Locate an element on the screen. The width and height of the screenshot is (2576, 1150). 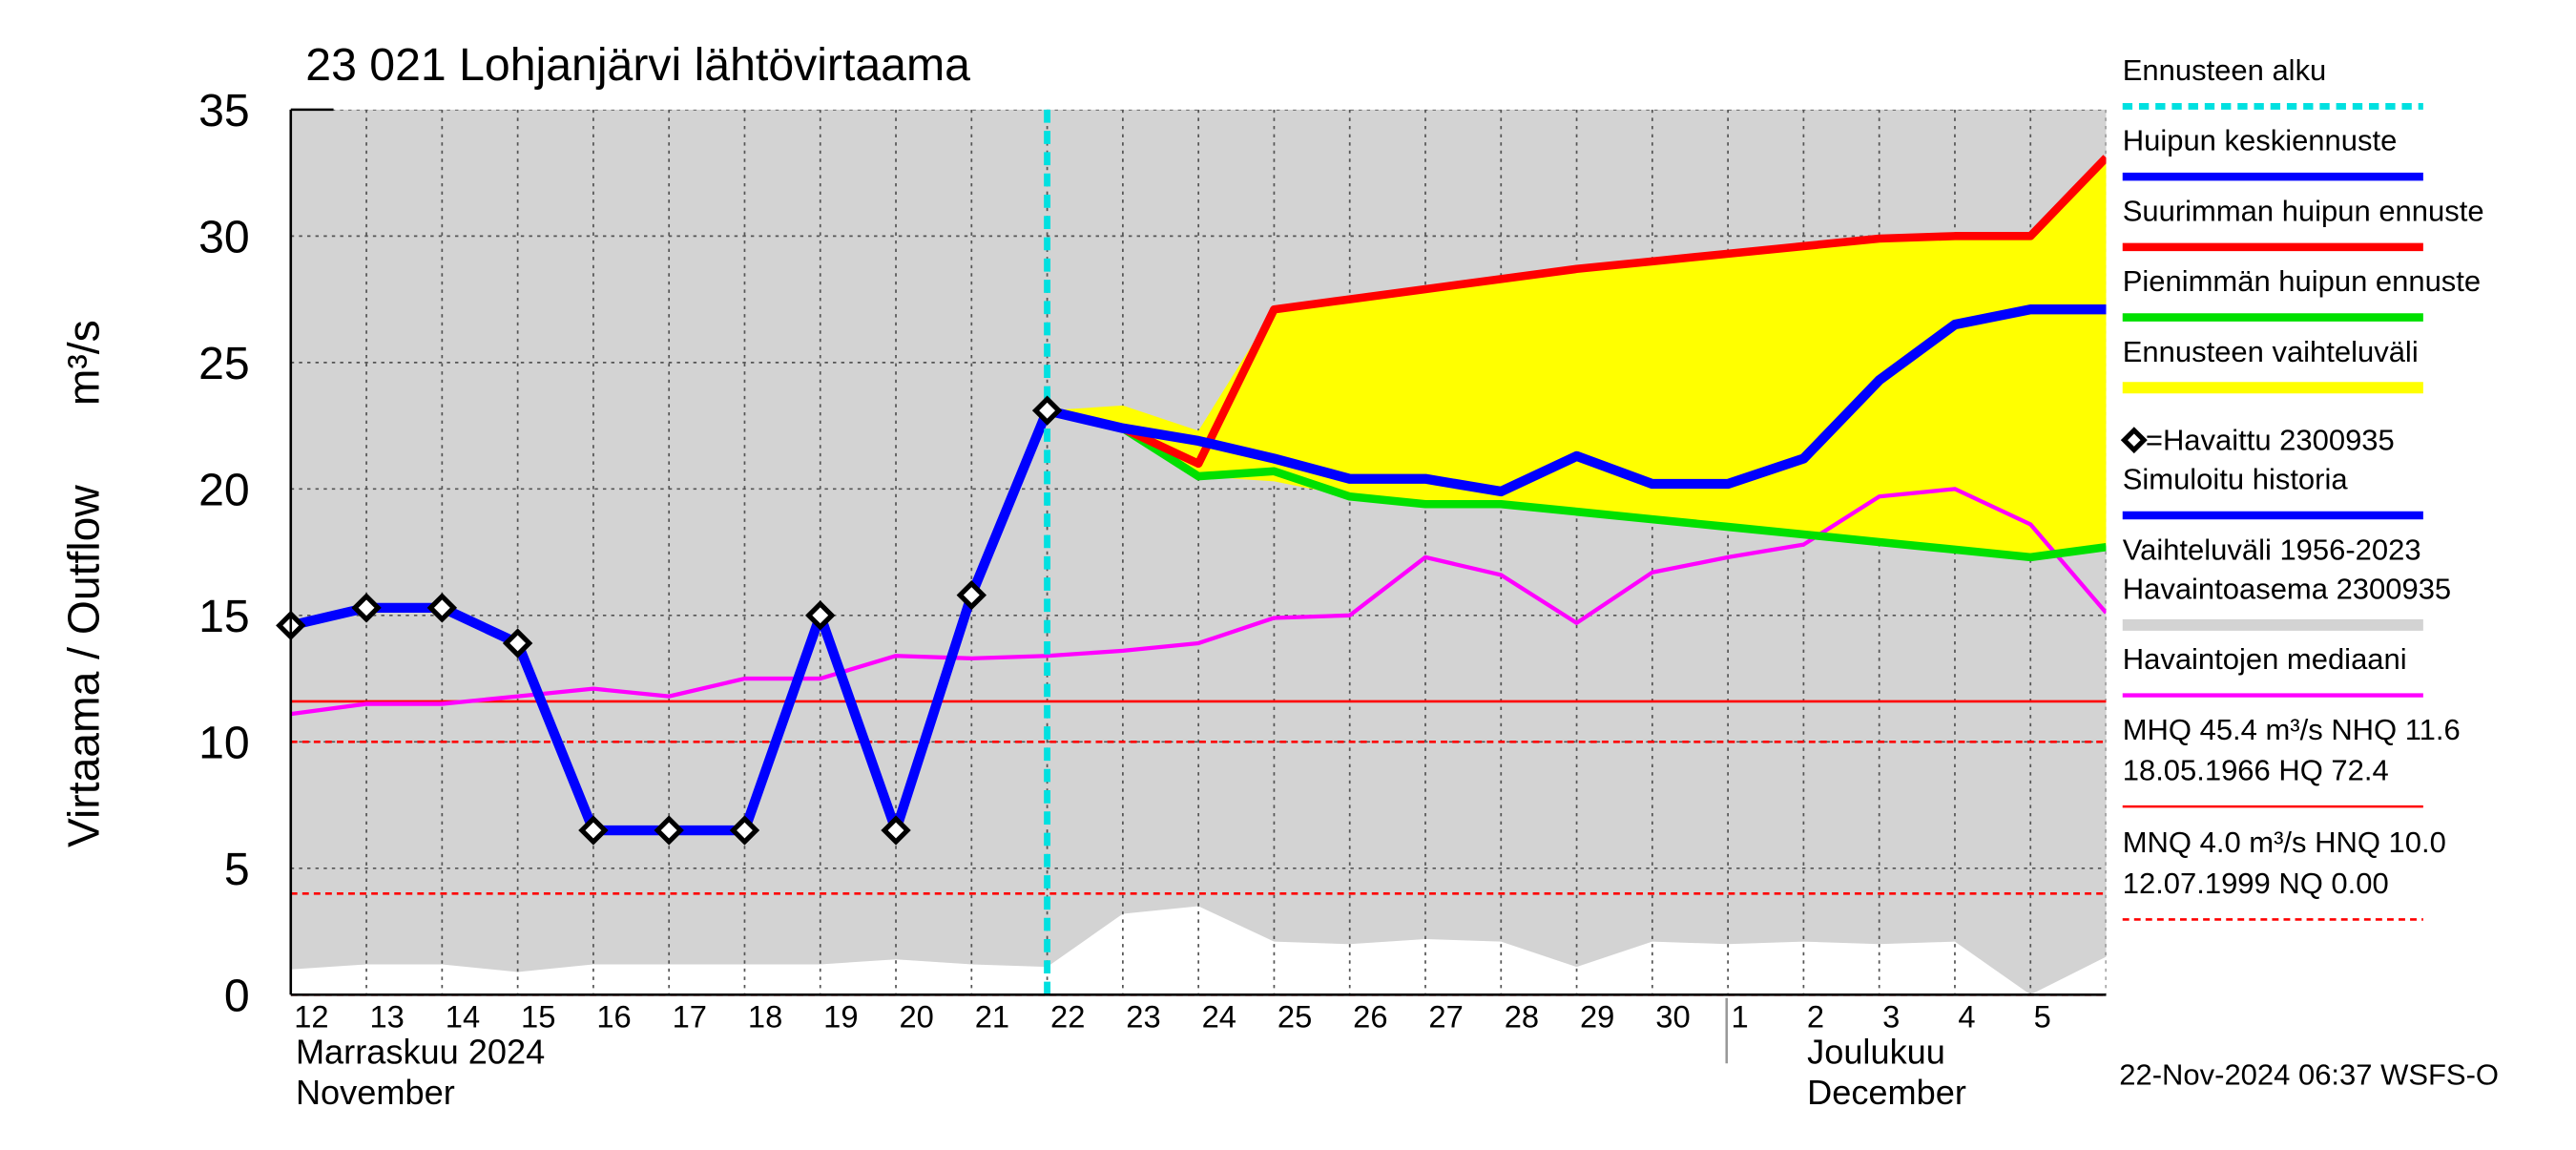
x-tick-label: 3 is located at coordinates (1891, 1017).